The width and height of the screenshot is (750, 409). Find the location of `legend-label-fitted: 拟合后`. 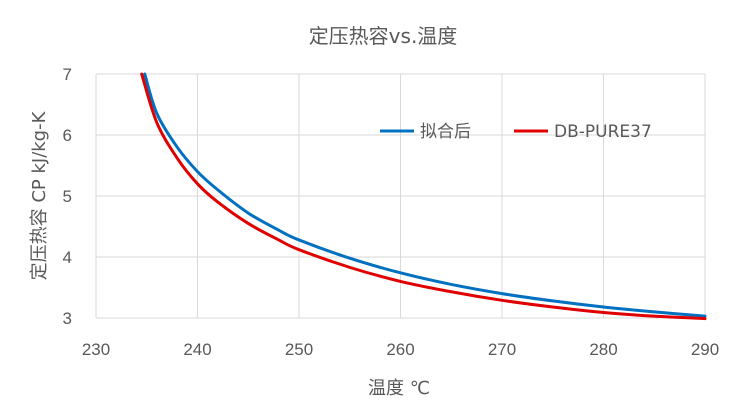

legend-label-fitted: 拟合后 is located at coordinates (445, 132).